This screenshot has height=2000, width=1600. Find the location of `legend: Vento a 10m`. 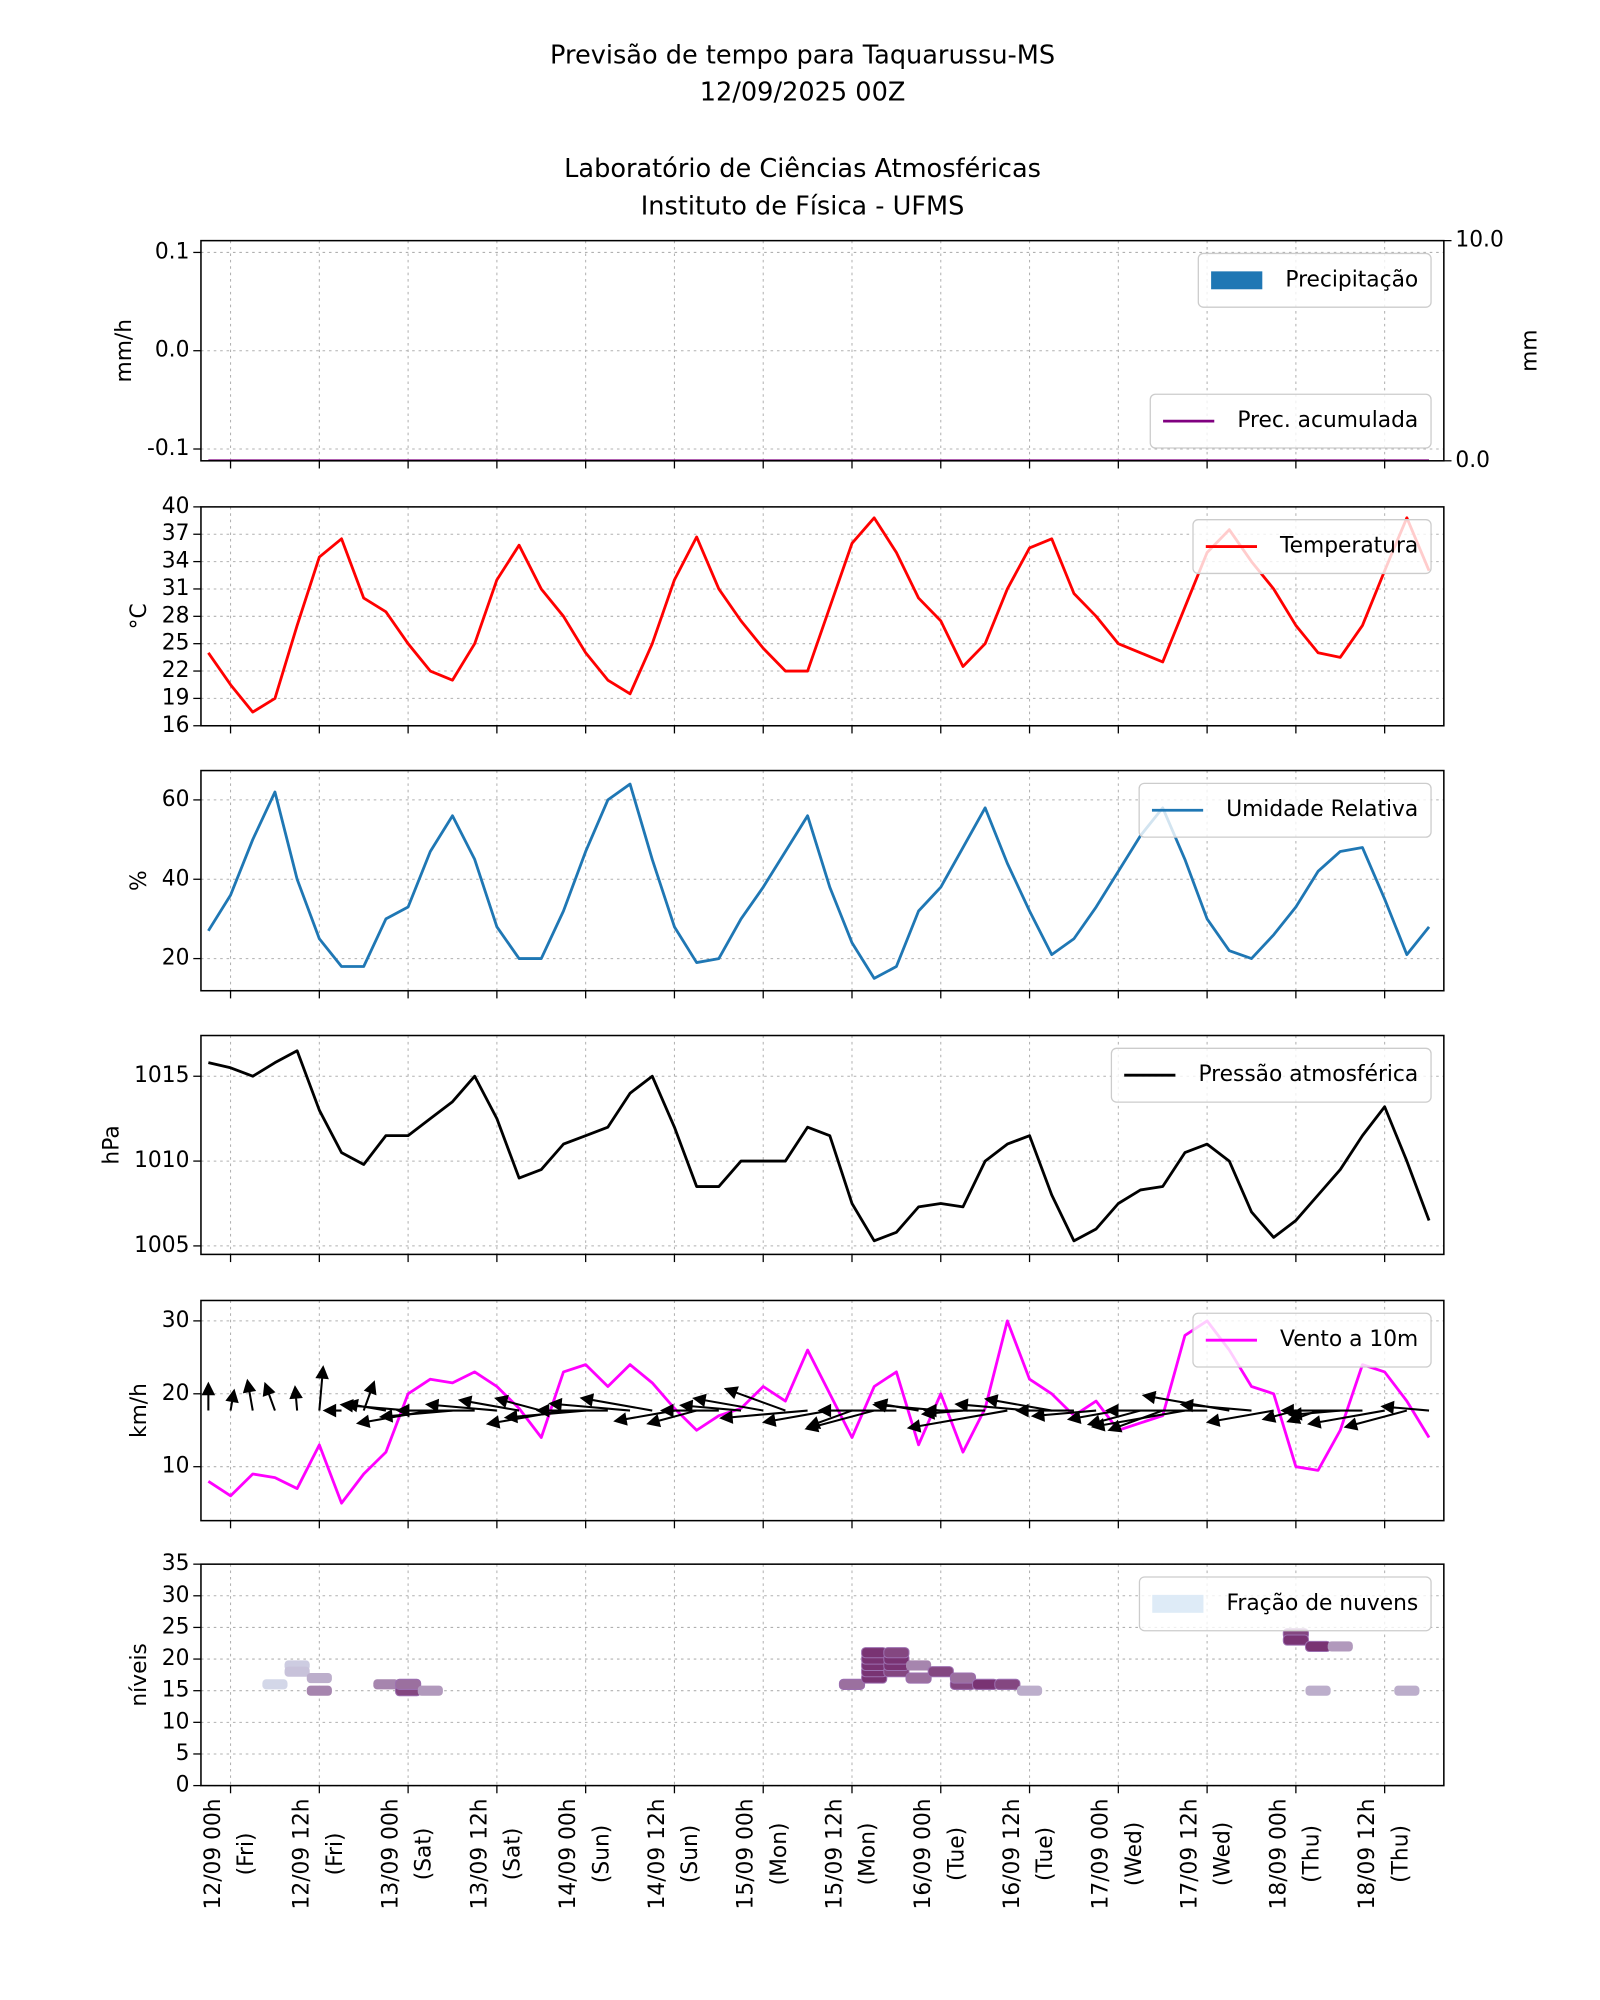

legend: Vento a 10m is located at coordinates (1312, 1340).